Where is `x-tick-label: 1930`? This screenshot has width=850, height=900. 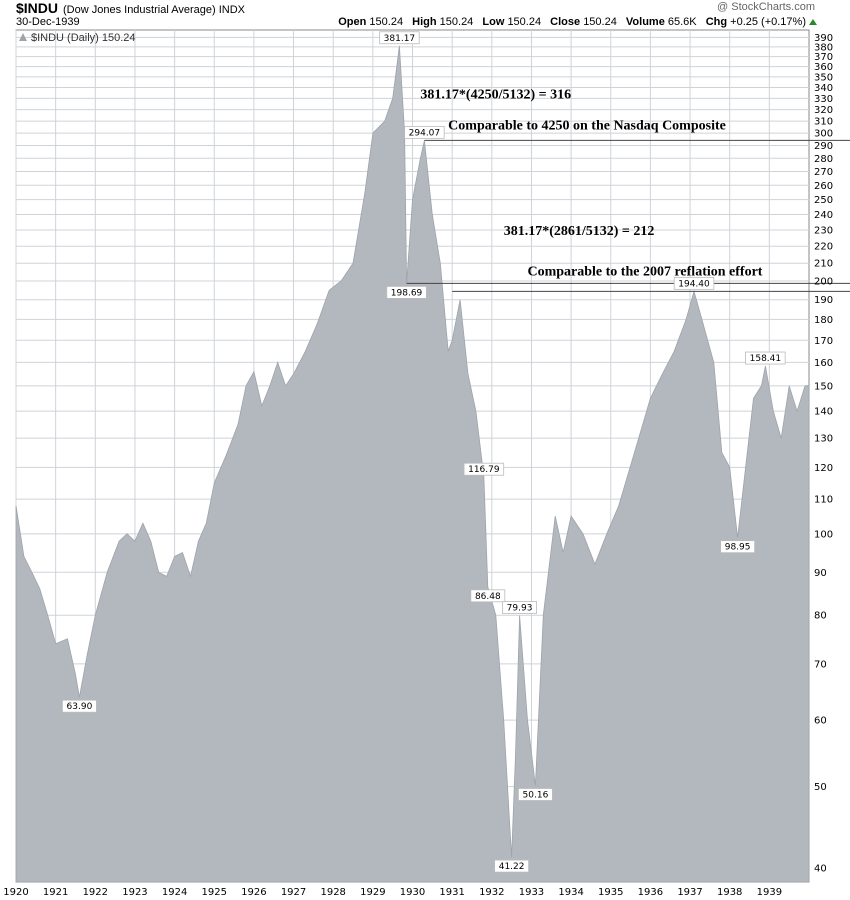
x-tick-label: 1930 is located at coordinates (412, 892).